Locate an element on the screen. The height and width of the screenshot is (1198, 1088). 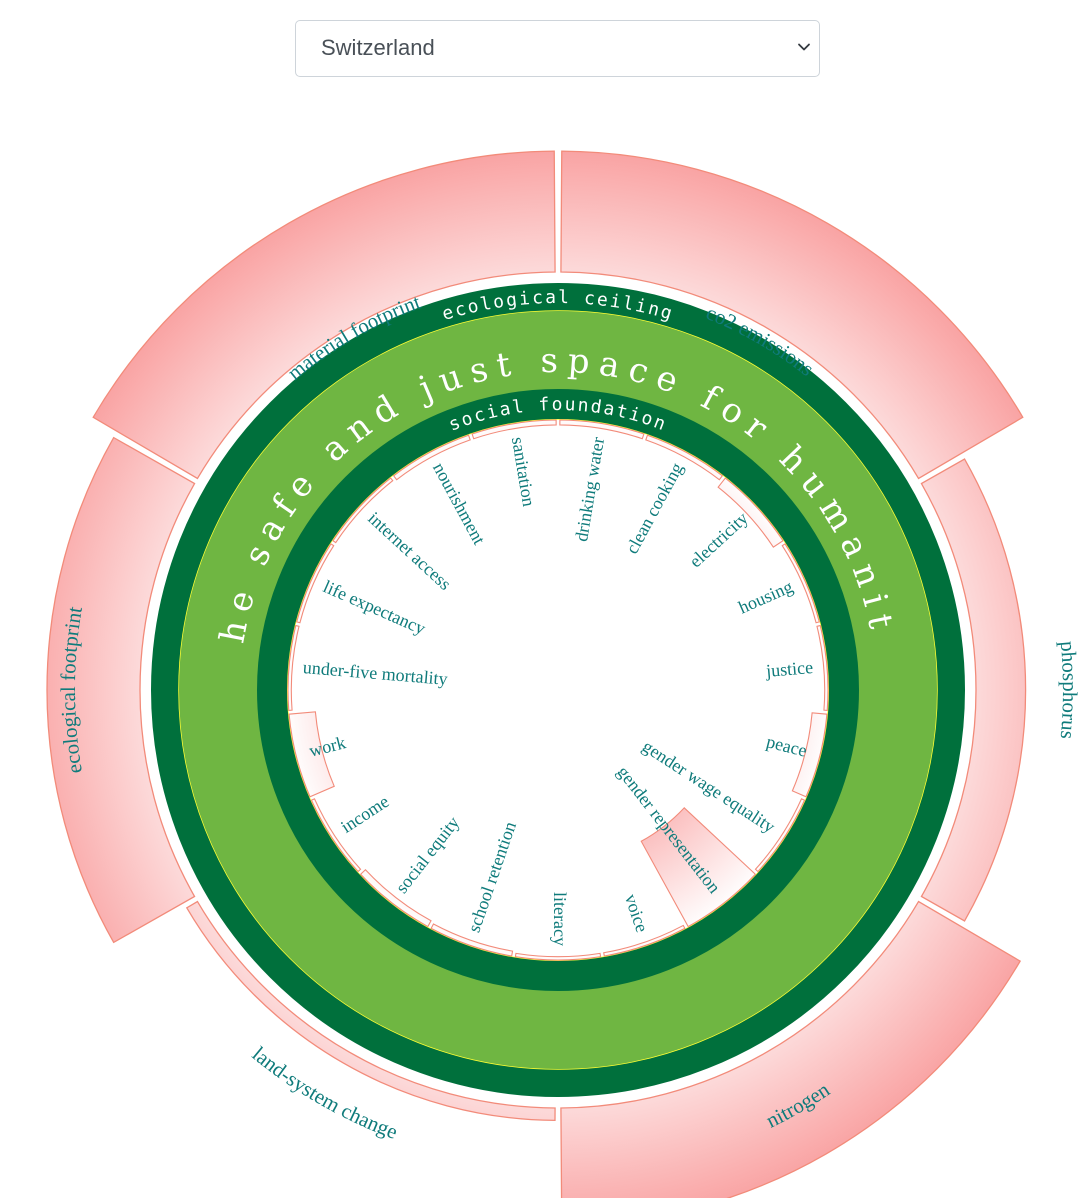
chevron-down-icon is located at coordinates (804, 47).